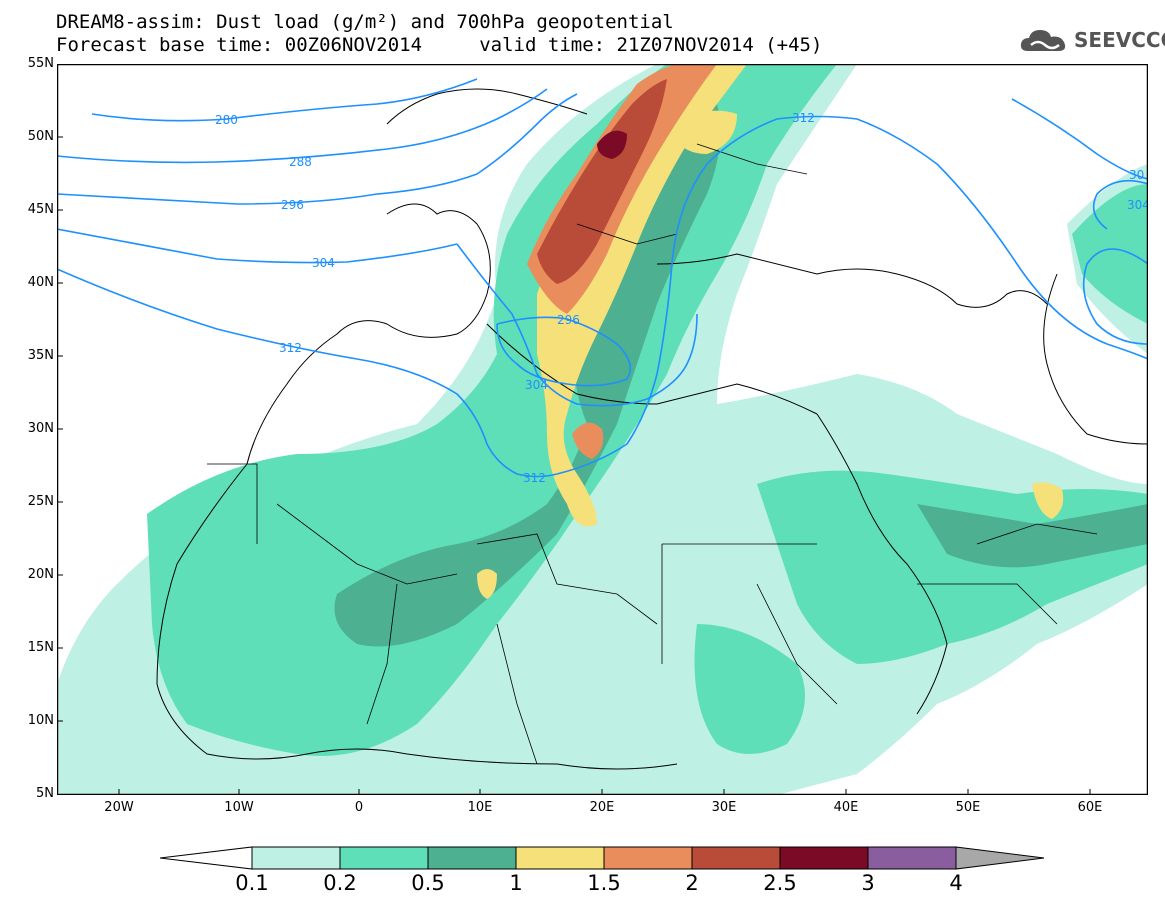 Image resolution: width=1165 pixels, height=907 pixels. What do you see at coordinates (40, 209) in the screenshot?
I see `lat-label: 45N` at bounding box center [40, 209].